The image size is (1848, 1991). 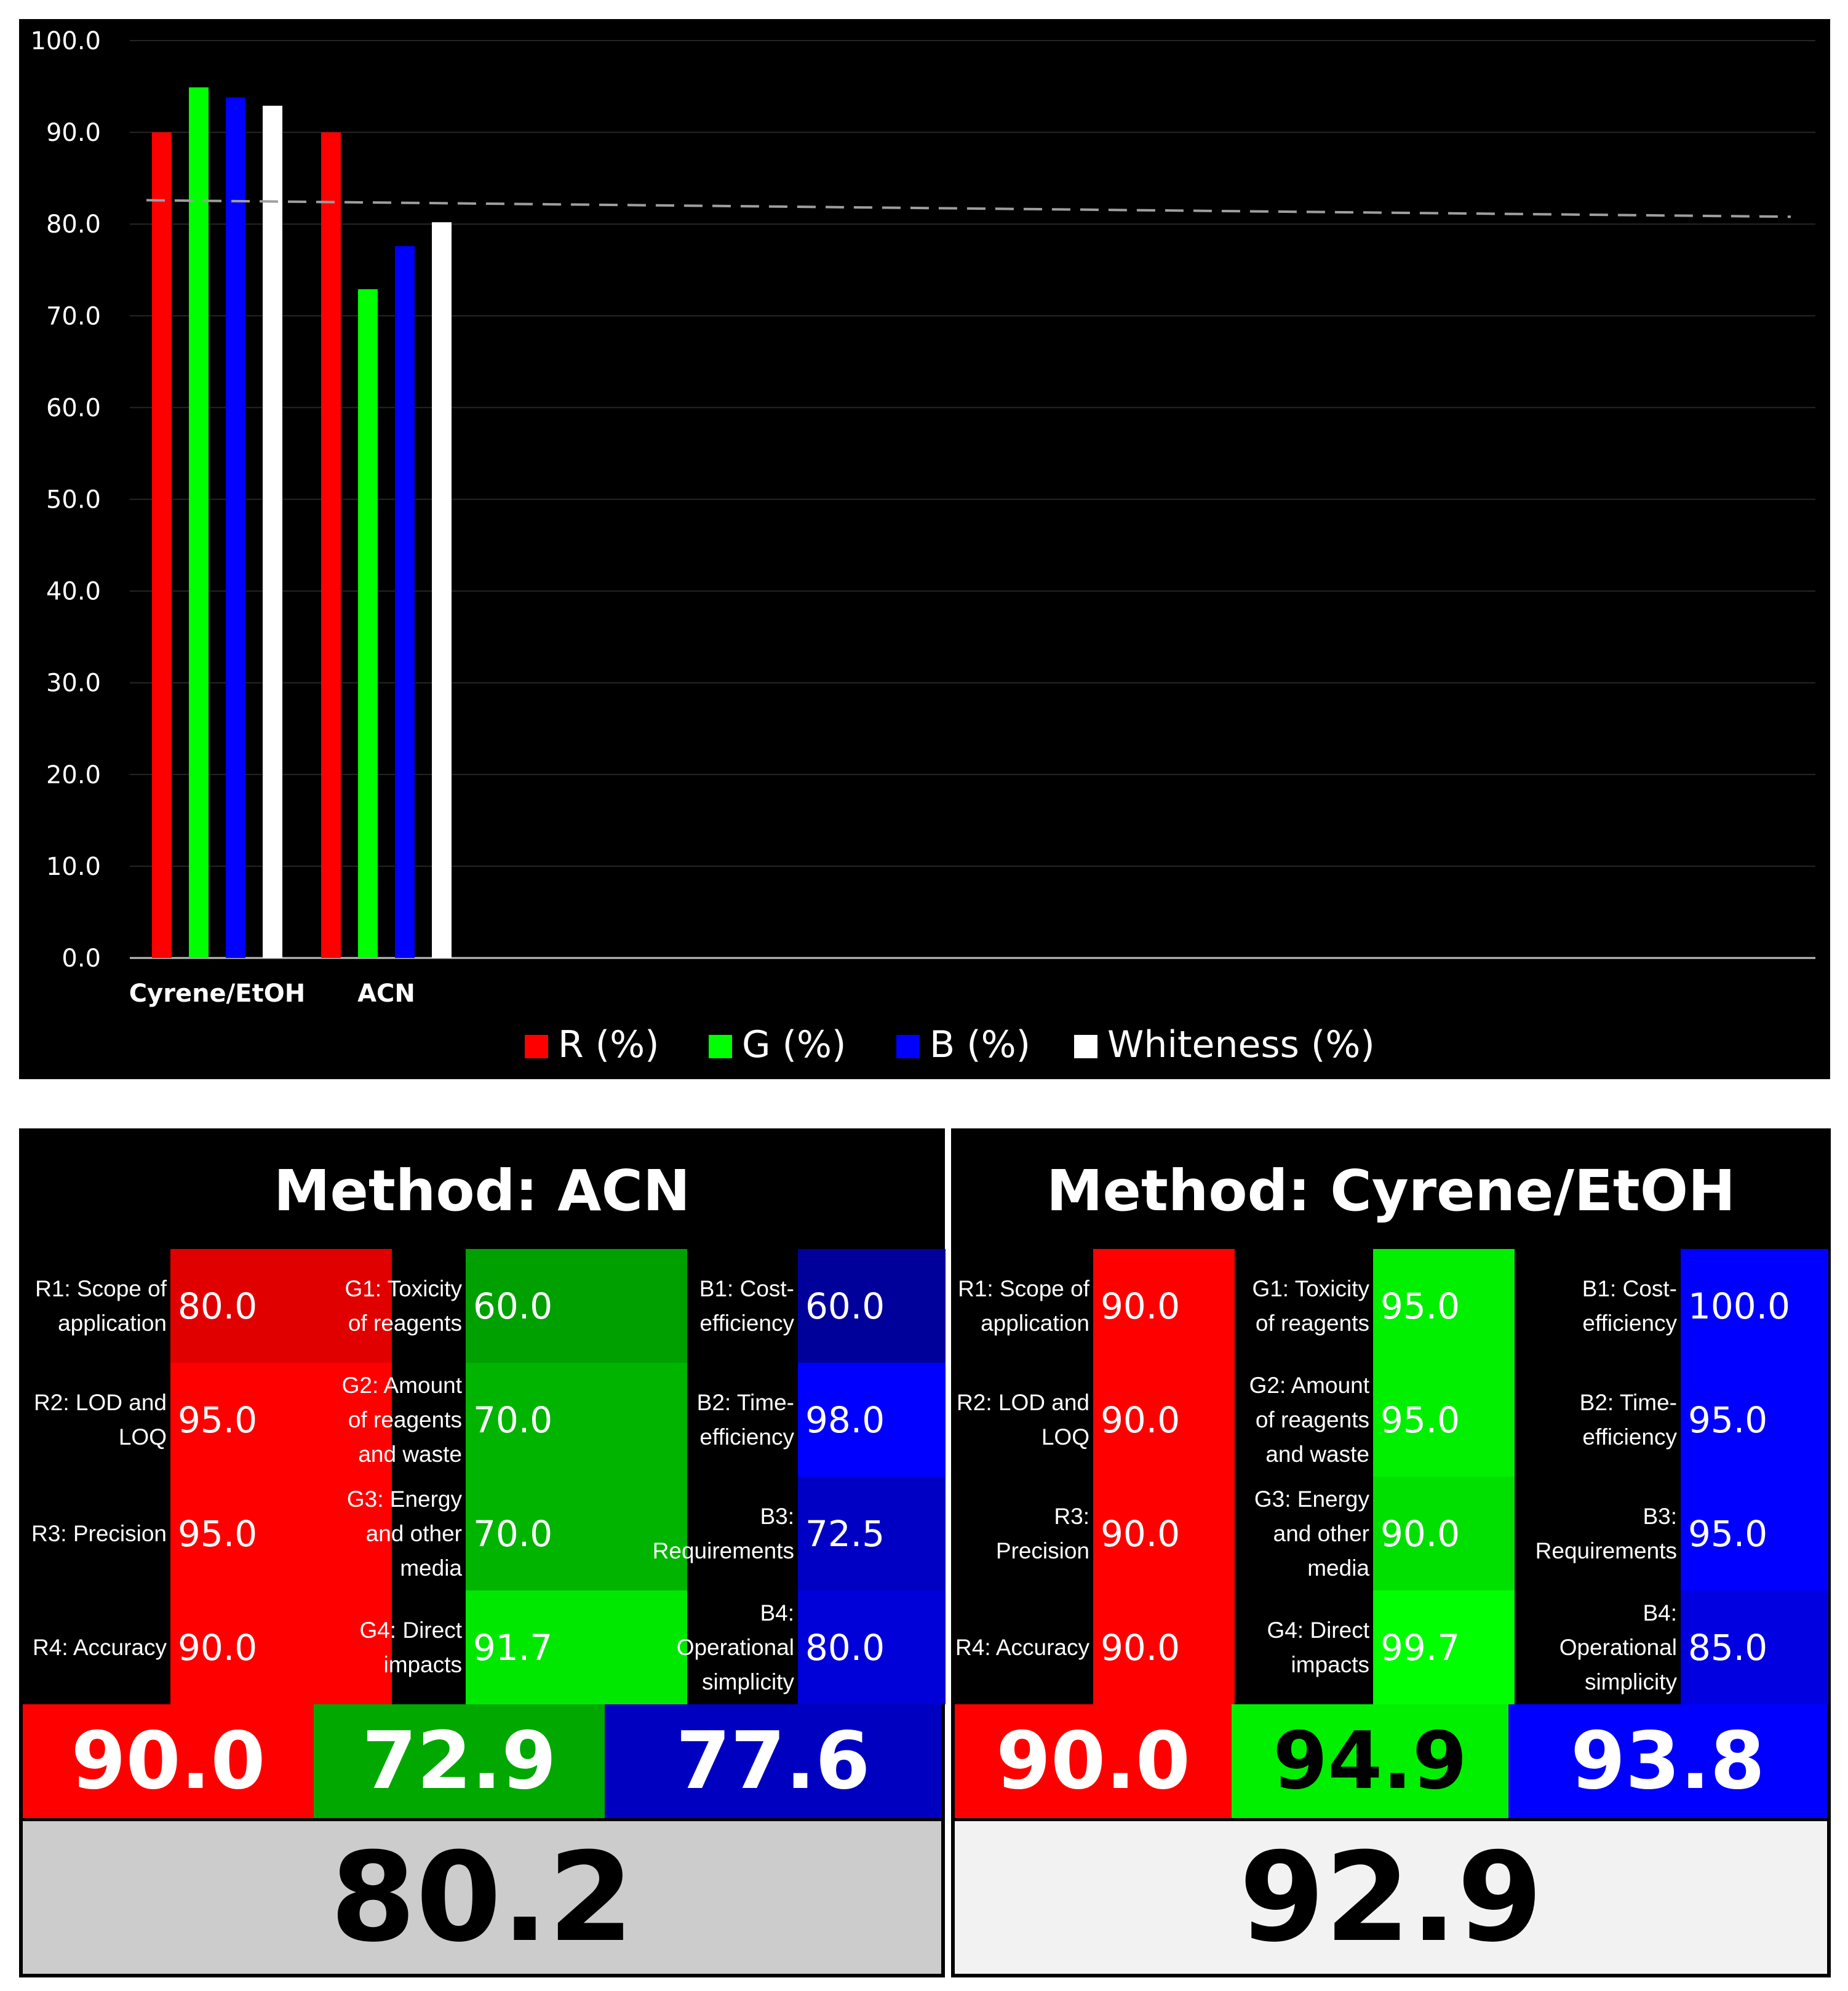 I want to click on y-tick-label: 80.0, so click(x=73, y=224).